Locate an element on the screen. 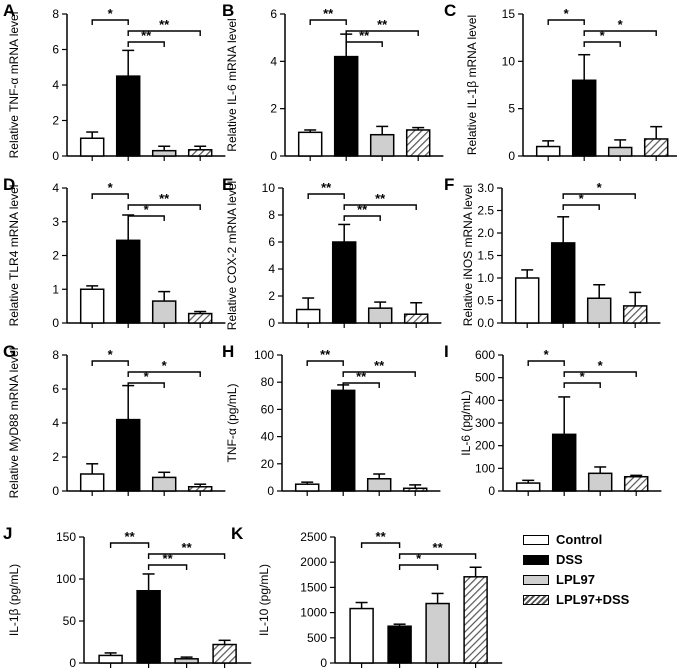 The width and height of the screenshot is (677, 669). panel-letter-i: I is located at coordinates (446, 351).